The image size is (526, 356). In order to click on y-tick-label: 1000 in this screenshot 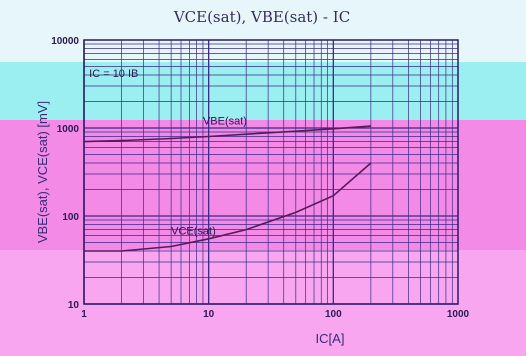, I will do `click(68, 129)`.